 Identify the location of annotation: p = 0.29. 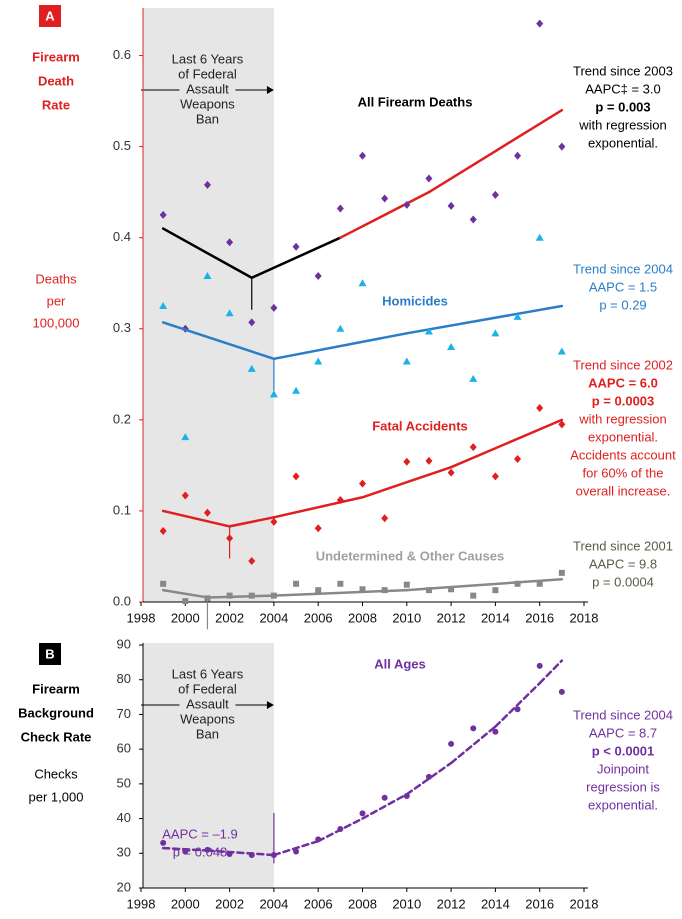
(622, 304).